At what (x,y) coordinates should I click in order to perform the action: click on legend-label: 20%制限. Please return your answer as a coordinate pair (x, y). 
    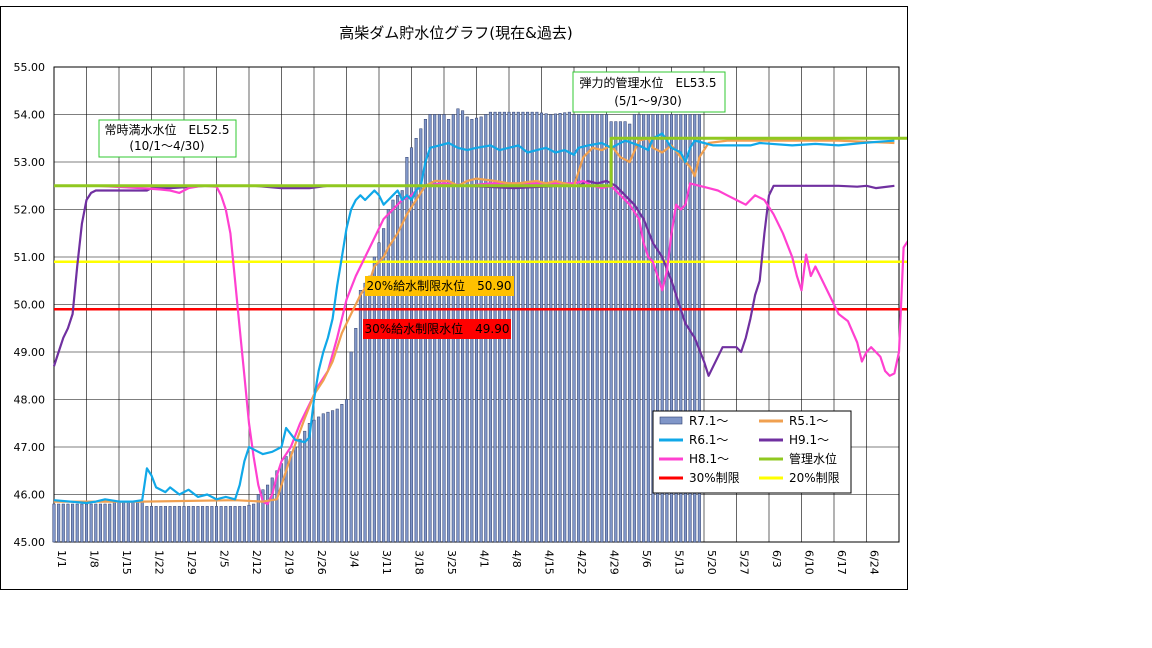
    Looking at the image, I should click on (814, 478).